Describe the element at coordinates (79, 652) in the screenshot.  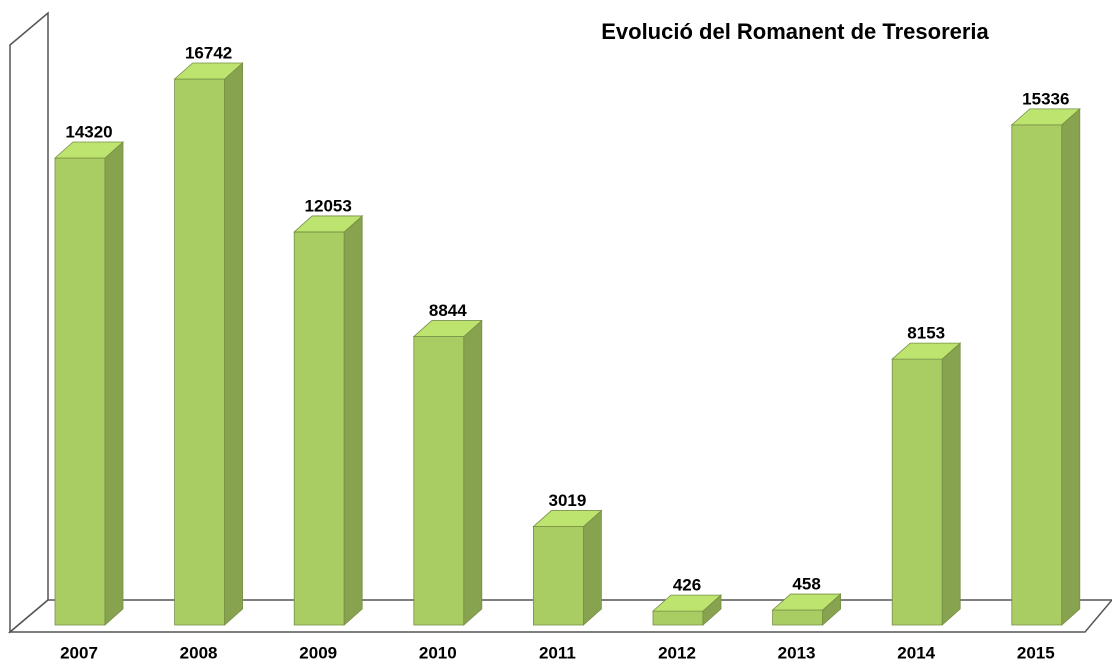
I see `x-tick-label: 2007` at that location.